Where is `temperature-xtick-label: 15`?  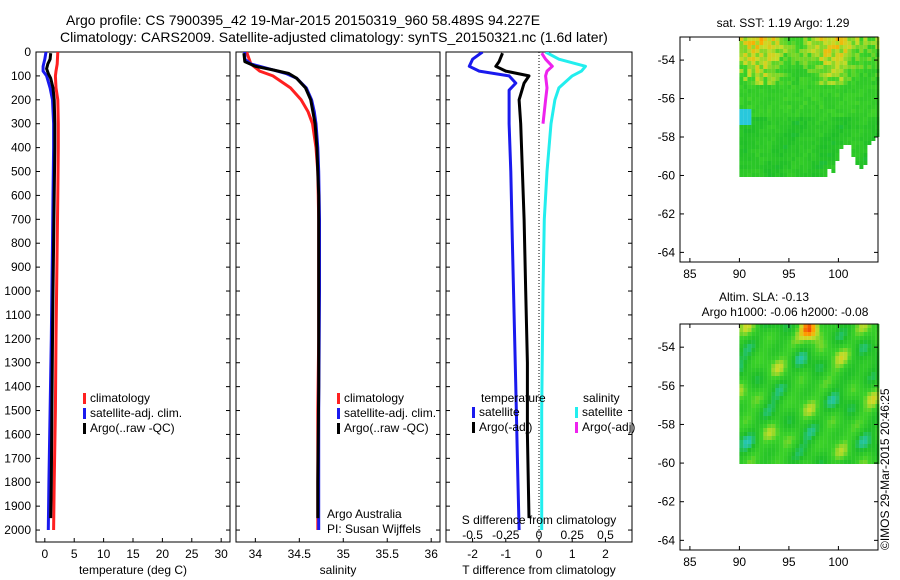 temperature-xtick-label: 15 is located at coordinates (133, 554).